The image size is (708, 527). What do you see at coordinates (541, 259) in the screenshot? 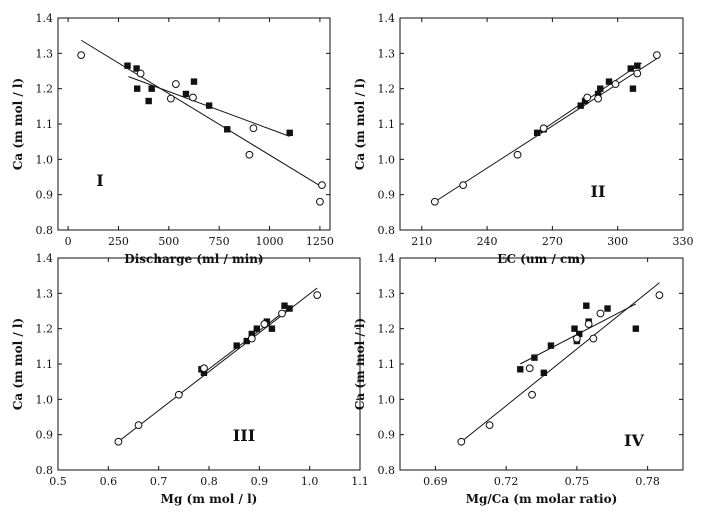
I see `x-axis-label: EC (um / cm)` at bounding box center [541, 259].